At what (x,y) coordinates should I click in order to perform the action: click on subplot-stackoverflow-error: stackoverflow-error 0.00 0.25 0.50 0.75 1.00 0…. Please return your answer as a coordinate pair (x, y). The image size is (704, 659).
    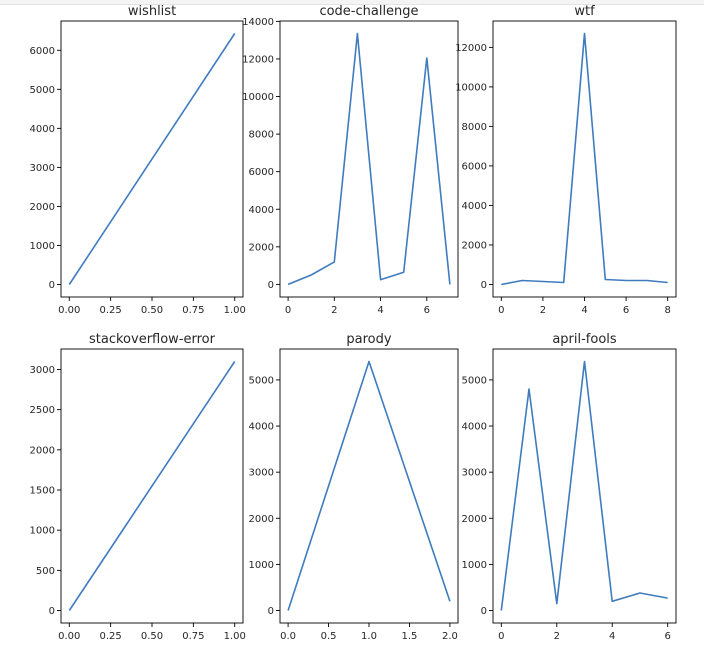
    Looking at the image, I should click on (138, 487).